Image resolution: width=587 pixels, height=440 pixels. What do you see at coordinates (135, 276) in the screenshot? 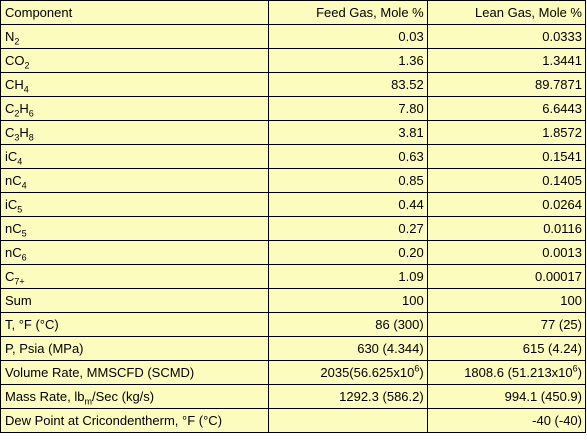
I see `component-cell: C7+` at bounding box center [135, 276].